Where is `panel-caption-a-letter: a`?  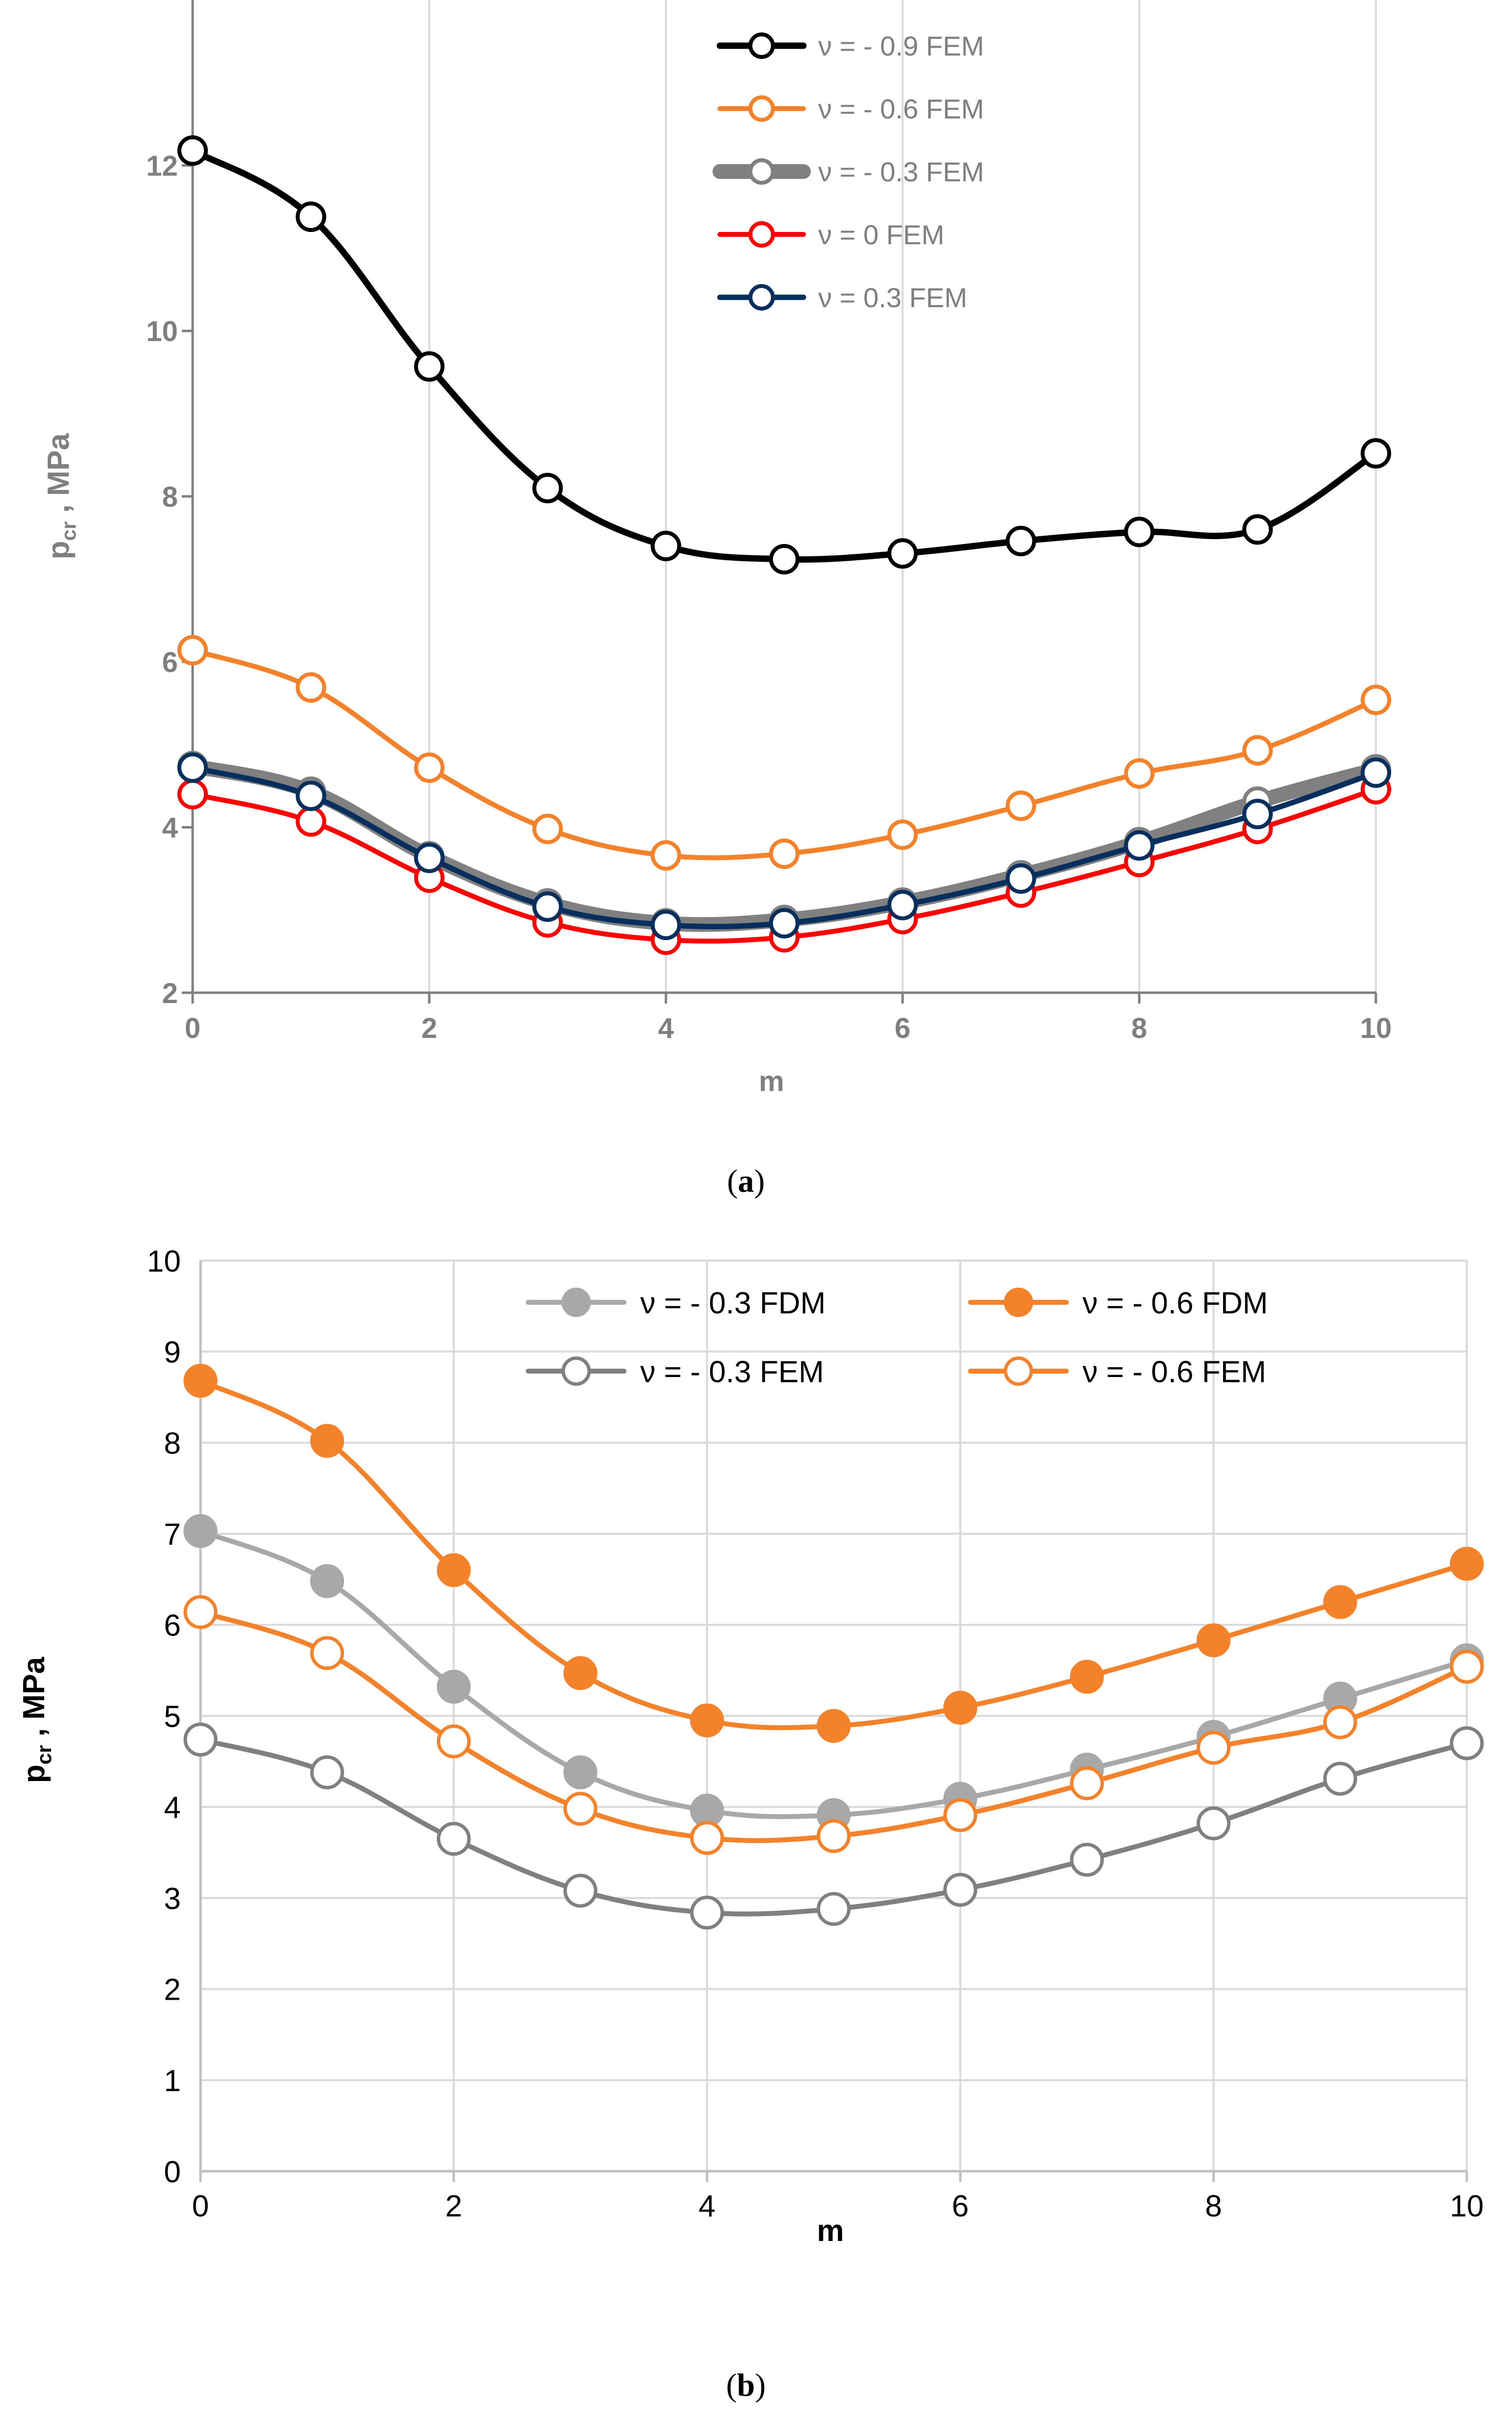
panel-caption-a-letter: a is located at coordinates (746, 1181).